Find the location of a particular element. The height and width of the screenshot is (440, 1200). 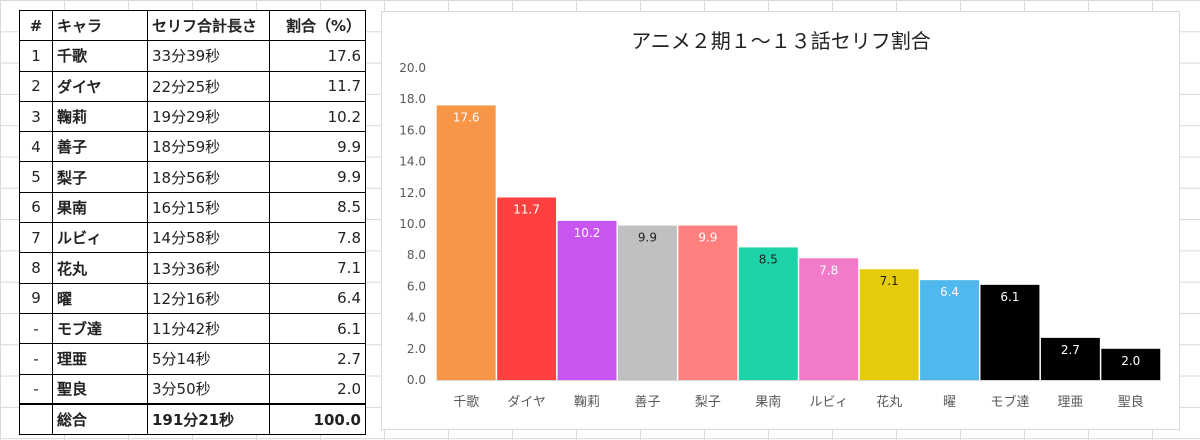

dialogue-length-cell: 3分50秒 is located at coordinates (208, 389).